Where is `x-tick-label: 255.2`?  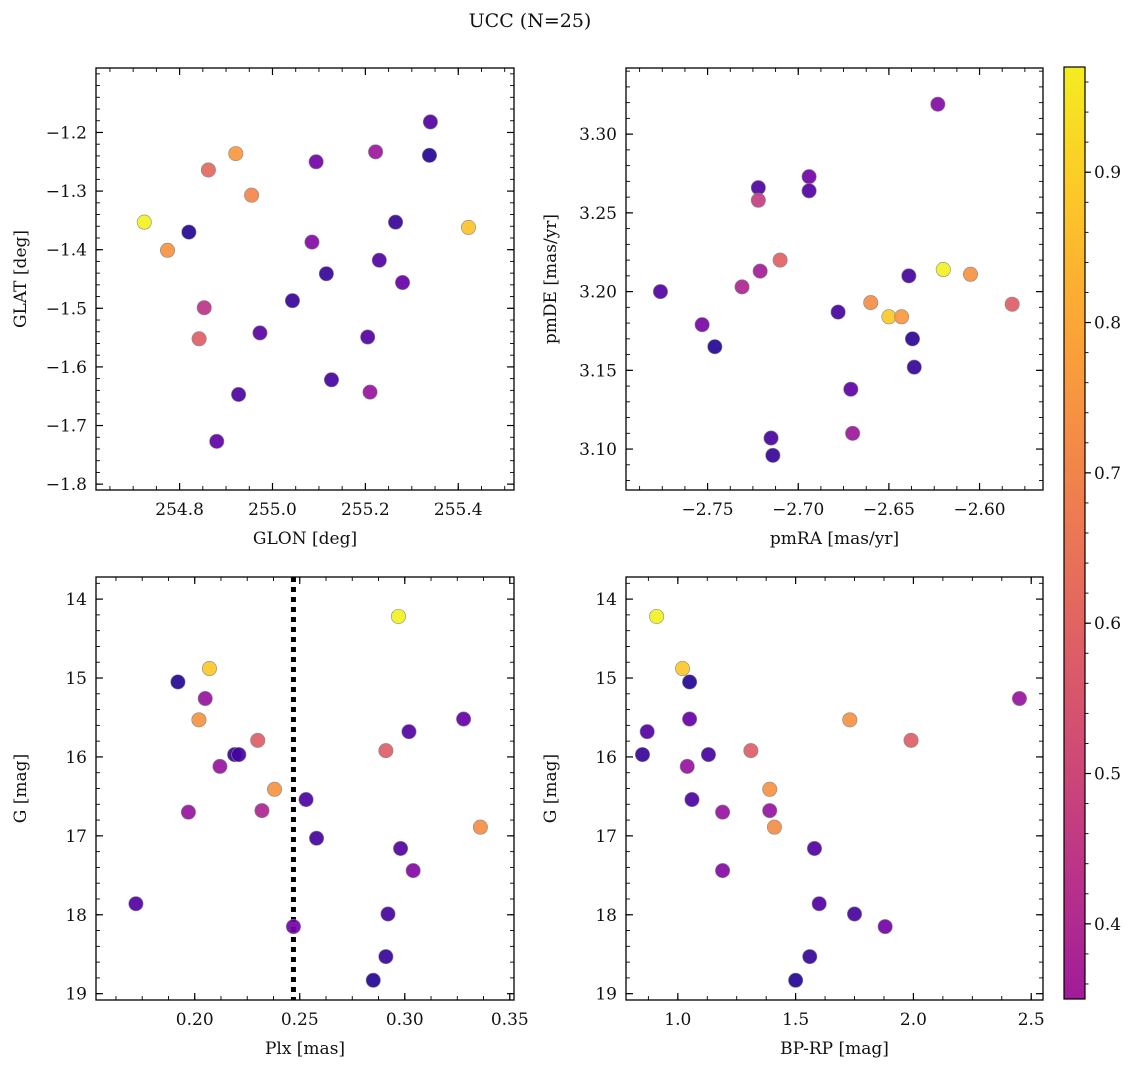
x-tick-label: 255.2 is located at coordinates (365, 510).